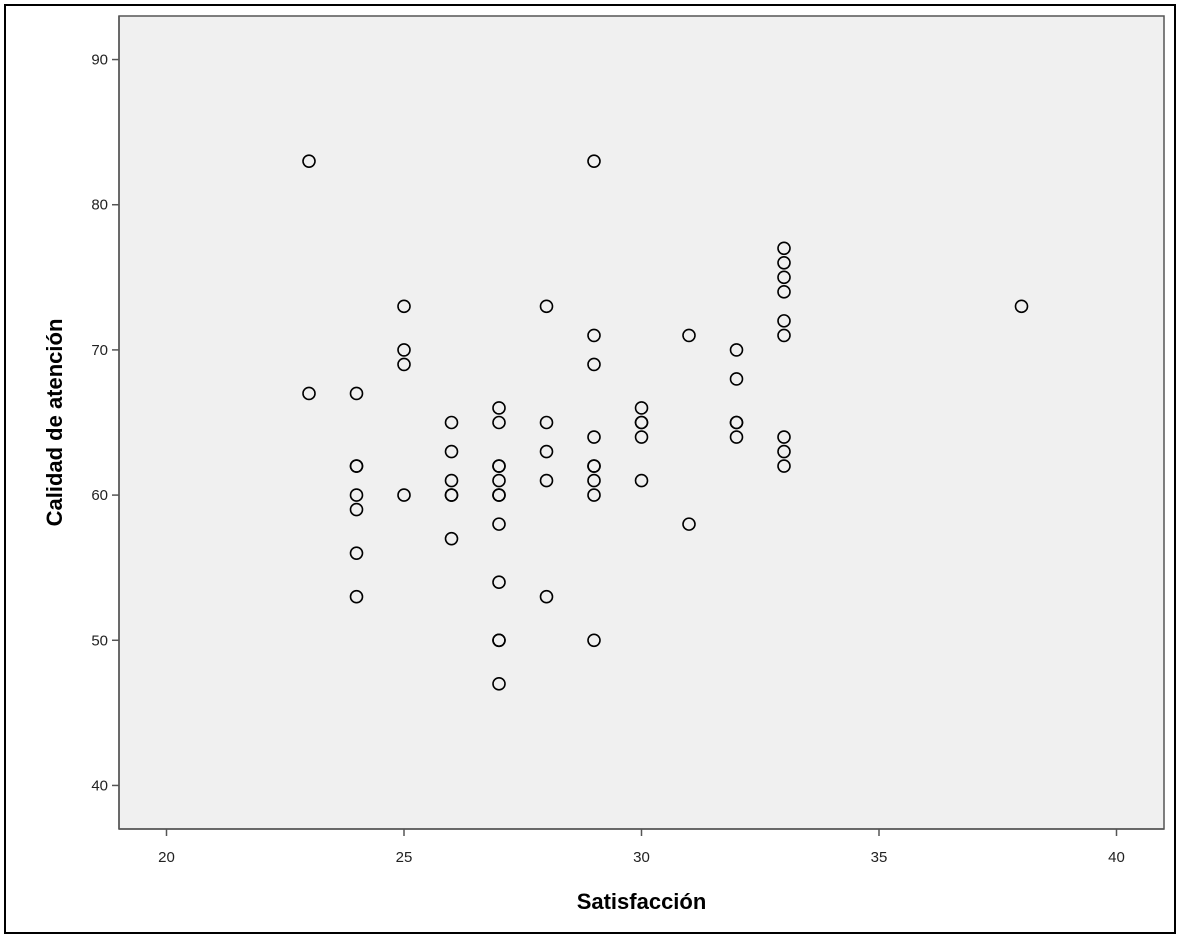  I want to click on y-tick-label: 80, so click(99, 205).